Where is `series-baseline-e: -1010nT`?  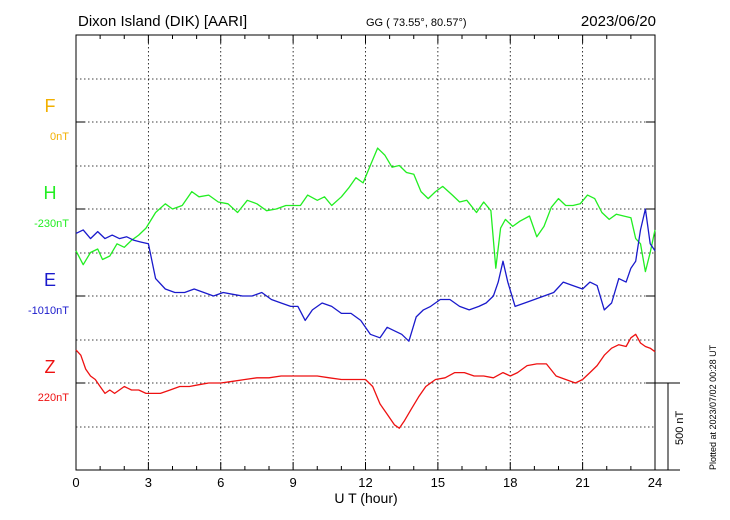
series-baseline-e: -1010nT is located at coordinates (48, 311).